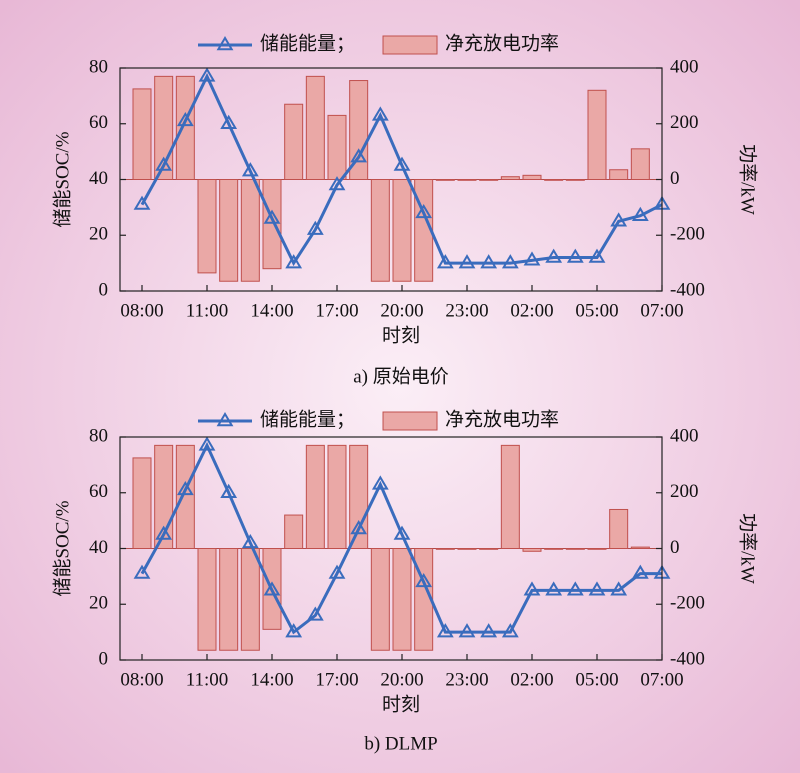 The width and height of the screenshot is (800, 773). I want to click on x-tick-label: 02:00, so click(531, 310).